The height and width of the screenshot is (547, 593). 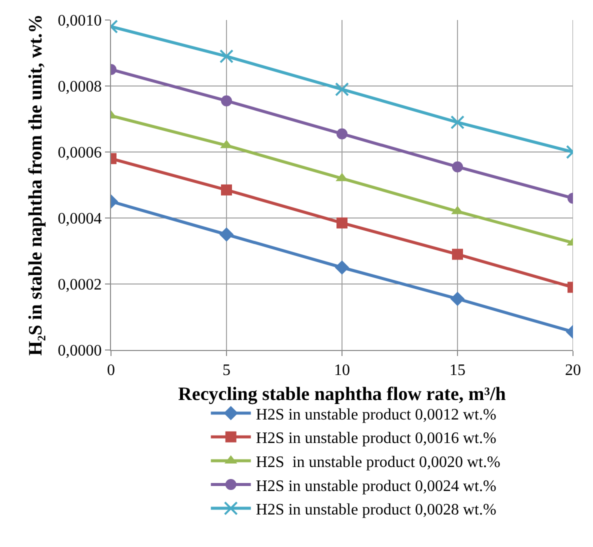 What do you see at coordinates (376, 510) in the screenshot?
I see `legend-label: H2S in unstable product 0,0028 wt.%` at bounding box center [376, 510].